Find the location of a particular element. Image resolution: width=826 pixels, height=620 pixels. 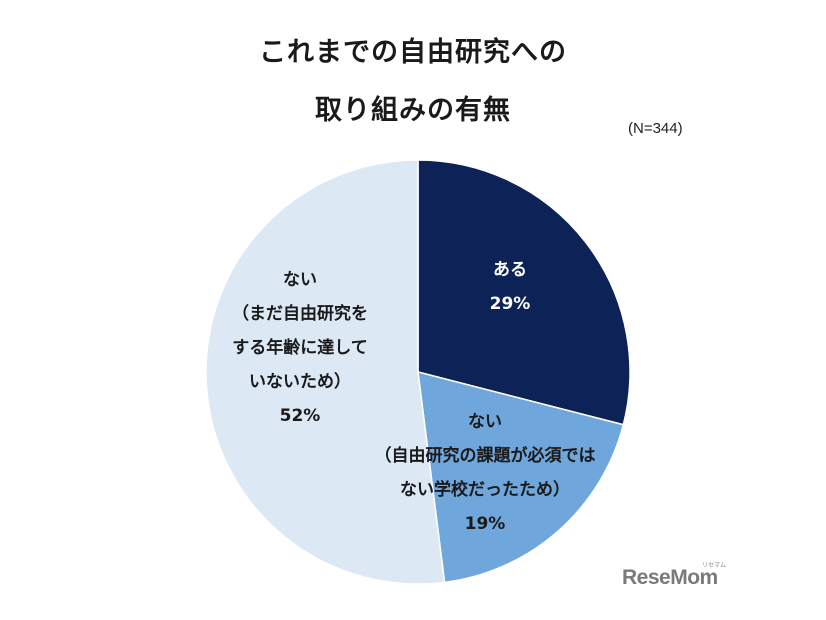

slice-label-0-line-0: ある is located at coordinates (510, 270).